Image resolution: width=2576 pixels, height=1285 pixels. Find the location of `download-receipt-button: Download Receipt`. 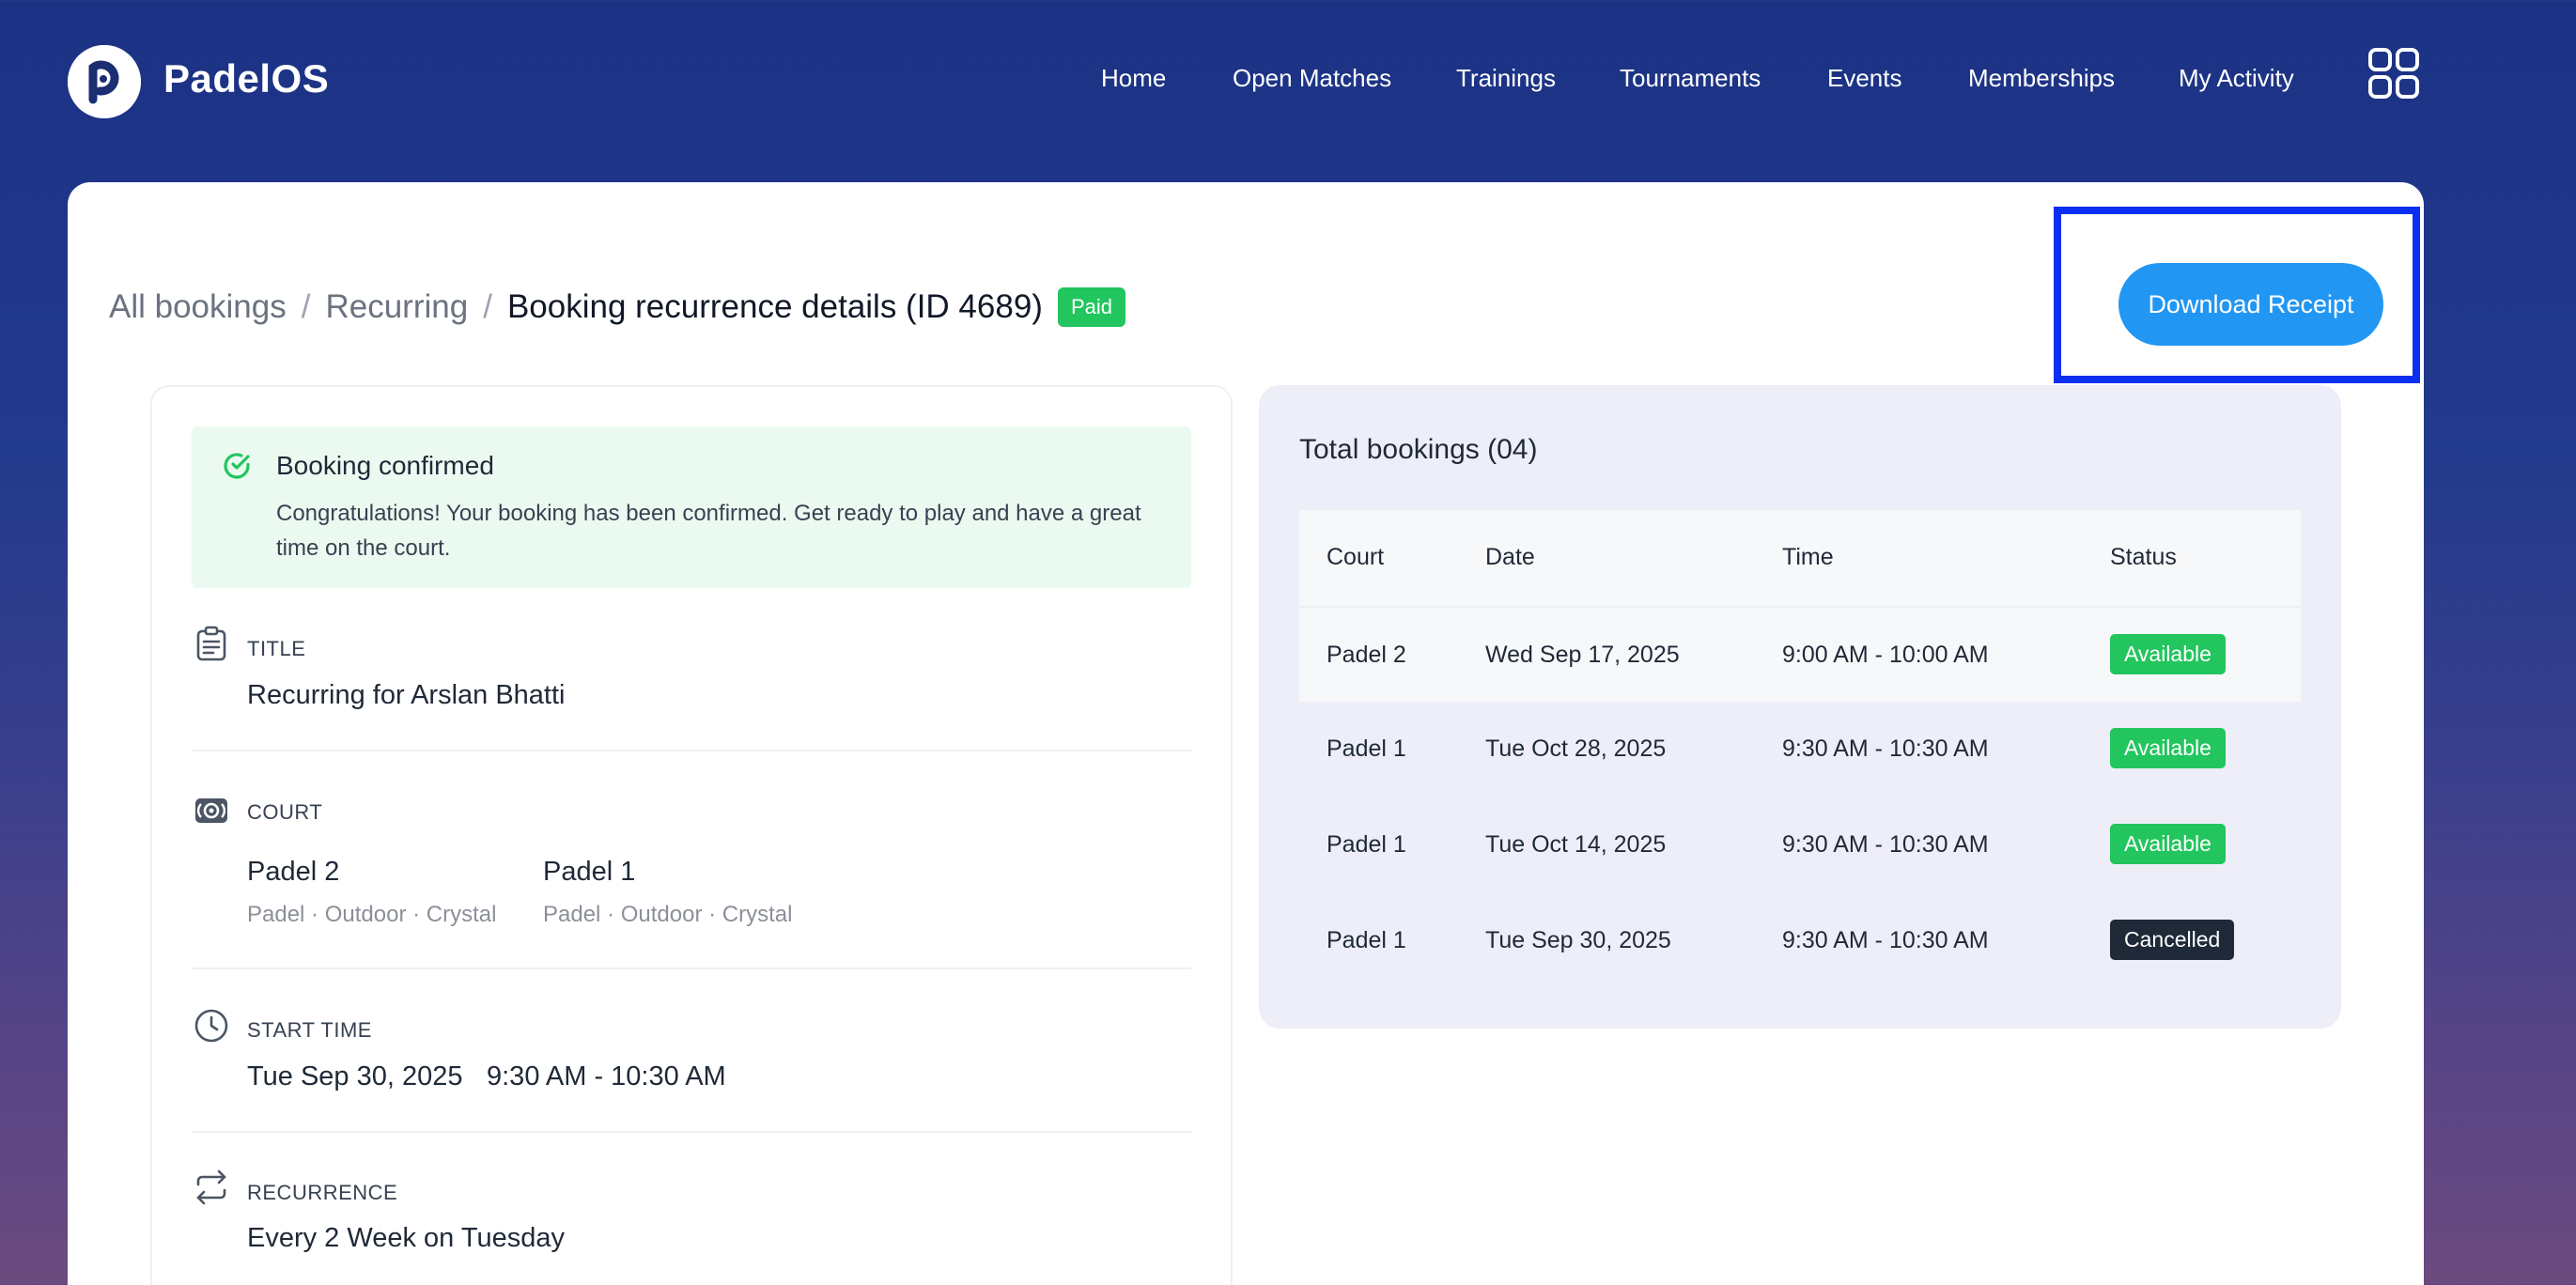

download-receipt-button: Download Receipt is located at coordinates (2251, 304).